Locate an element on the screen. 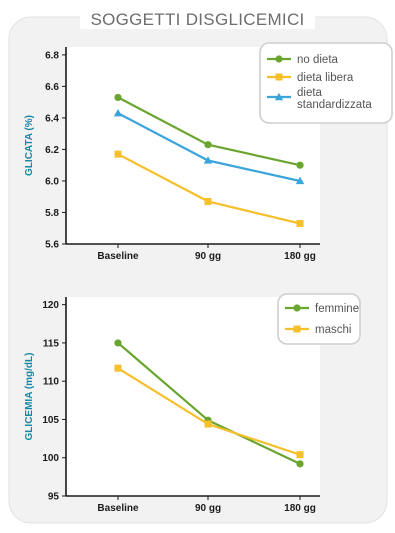 Image resolution: width=395 pixels, height=533 pixels. y-tick-label: 120 is located at coordinates (50, 305).